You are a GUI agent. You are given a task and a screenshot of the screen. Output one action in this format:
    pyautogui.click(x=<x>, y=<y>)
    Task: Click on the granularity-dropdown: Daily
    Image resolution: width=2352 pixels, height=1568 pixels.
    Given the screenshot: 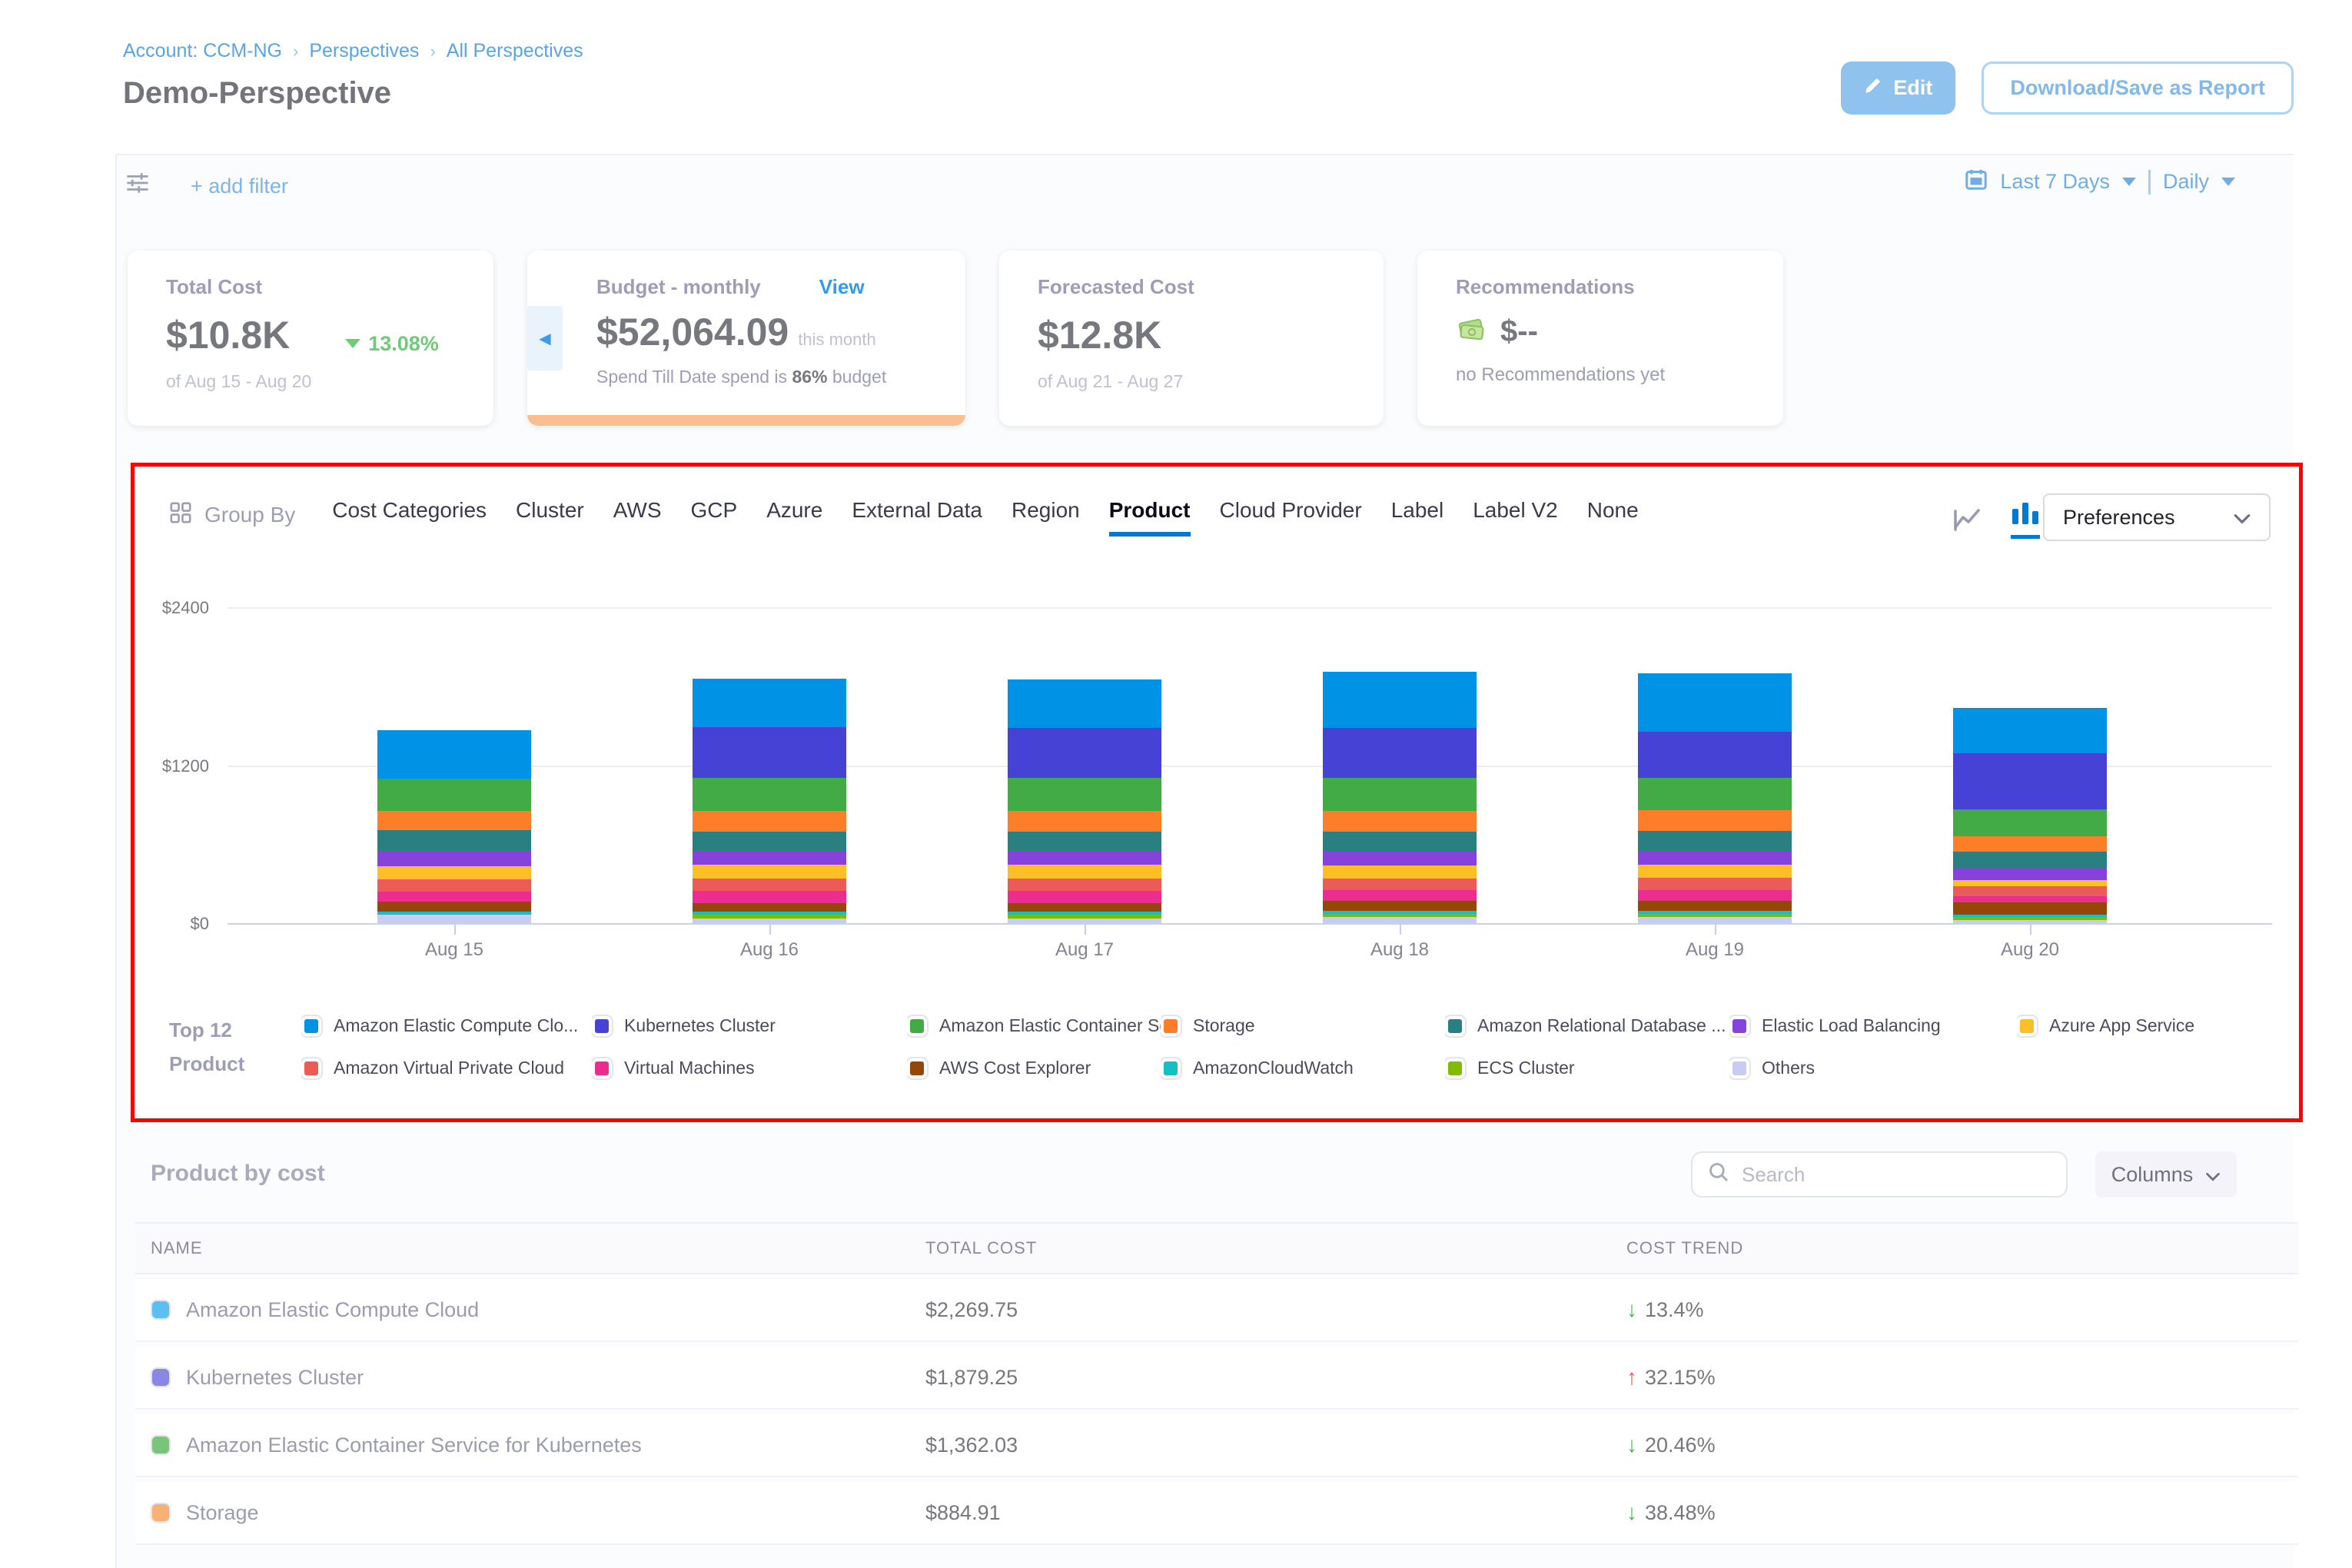 What is the action you would take?
    pyautogui.click(x=2185, y=181)
    